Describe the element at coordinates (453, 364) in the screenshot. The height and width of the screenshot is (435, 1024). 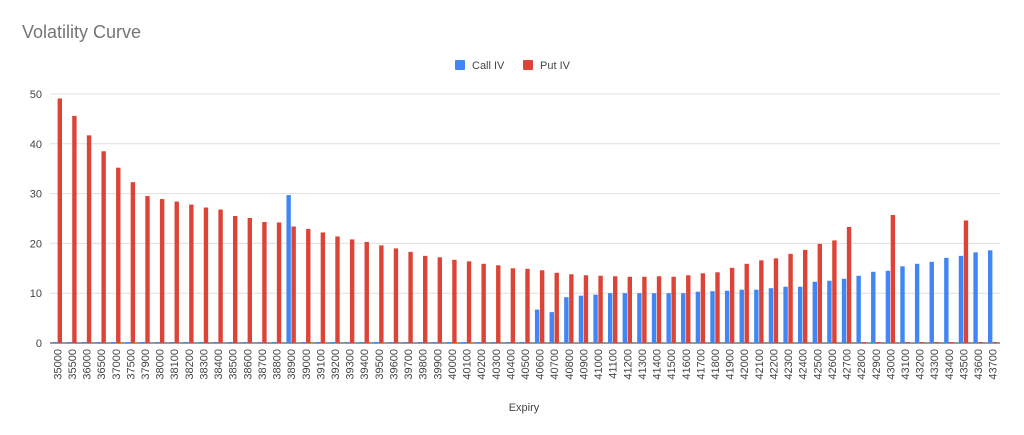
I see `x-tick-label: 40000` at that location.